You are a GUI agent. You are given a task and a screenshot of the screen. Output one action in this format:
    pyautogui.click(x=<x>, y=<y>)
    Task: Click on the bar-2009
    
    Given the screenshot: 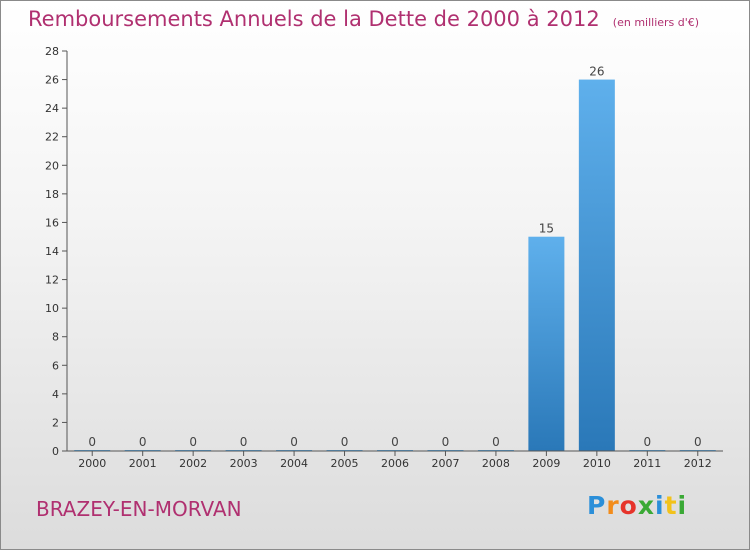 What is the action you would take?
    pyautogui.click(x=546, y=343)
    